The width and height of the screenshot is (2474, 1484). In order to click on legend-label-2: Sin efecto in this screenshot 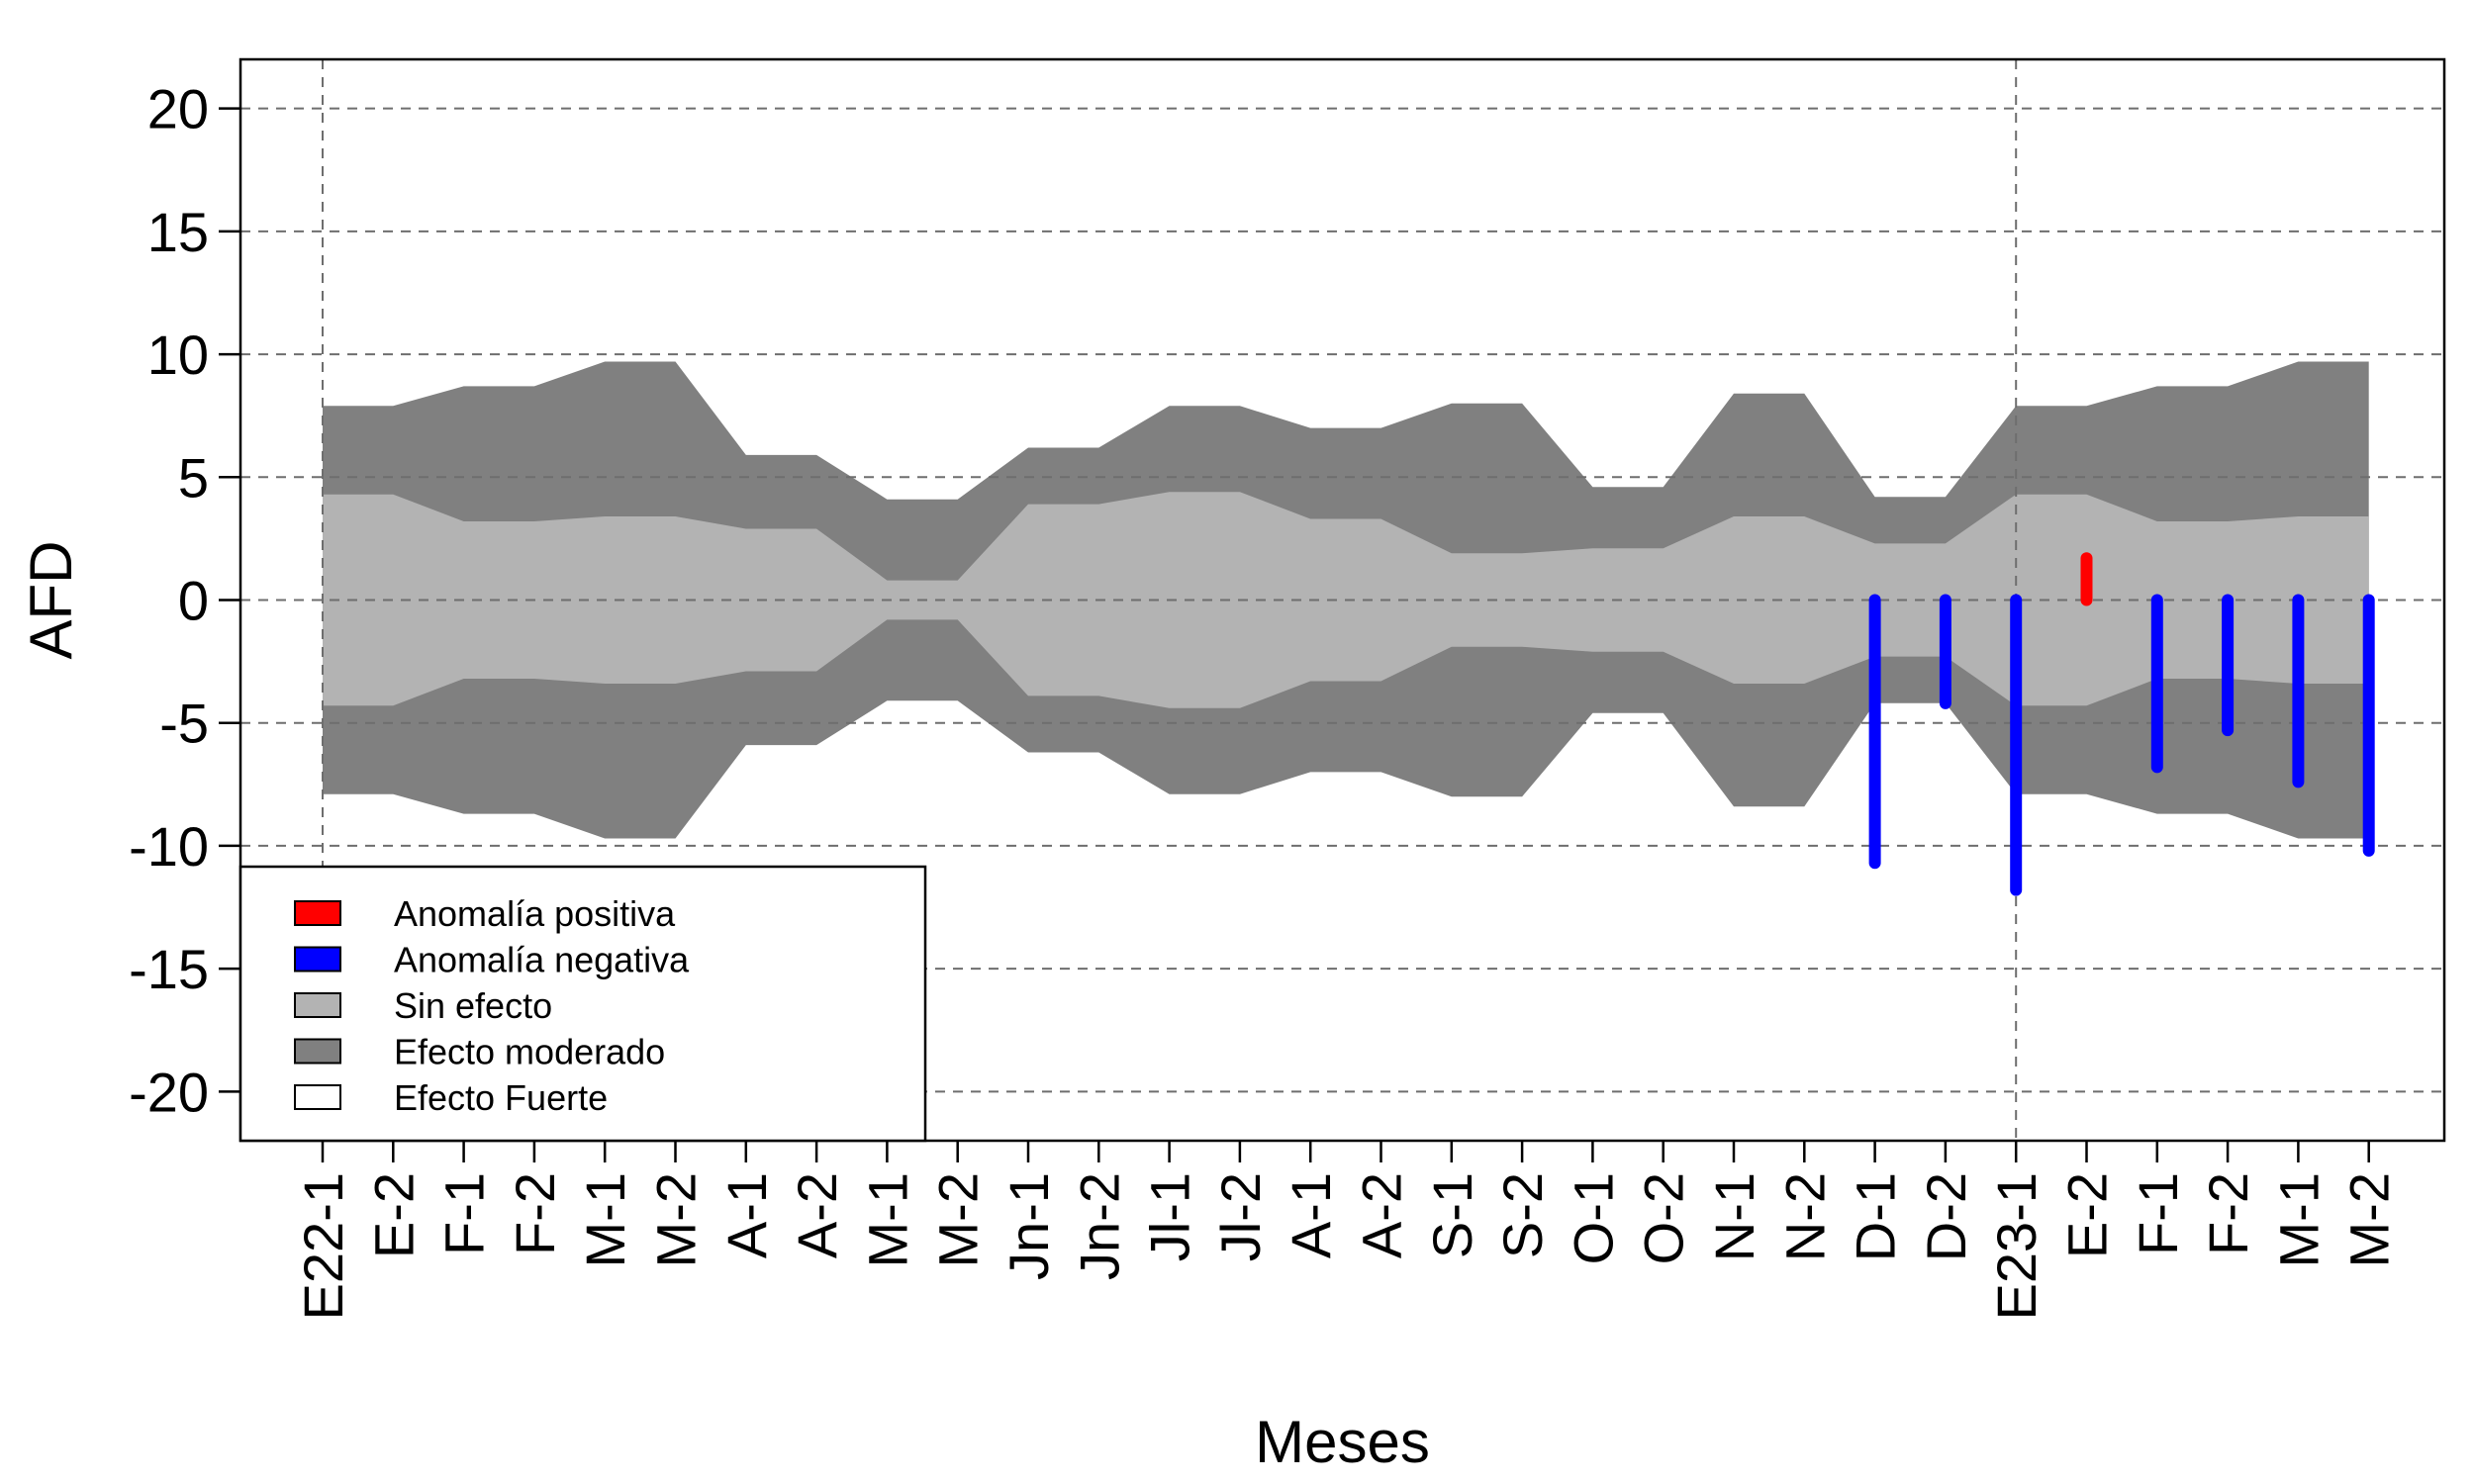, I will do `click(473, 1005)`.